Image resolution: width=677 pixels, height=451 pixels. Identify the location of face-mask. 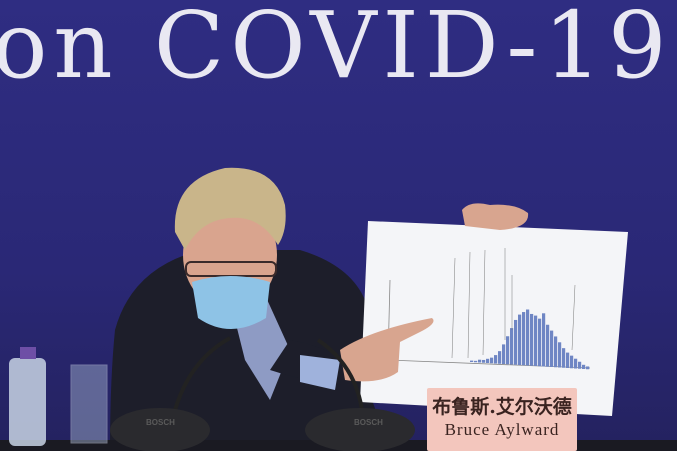
(231, 302).